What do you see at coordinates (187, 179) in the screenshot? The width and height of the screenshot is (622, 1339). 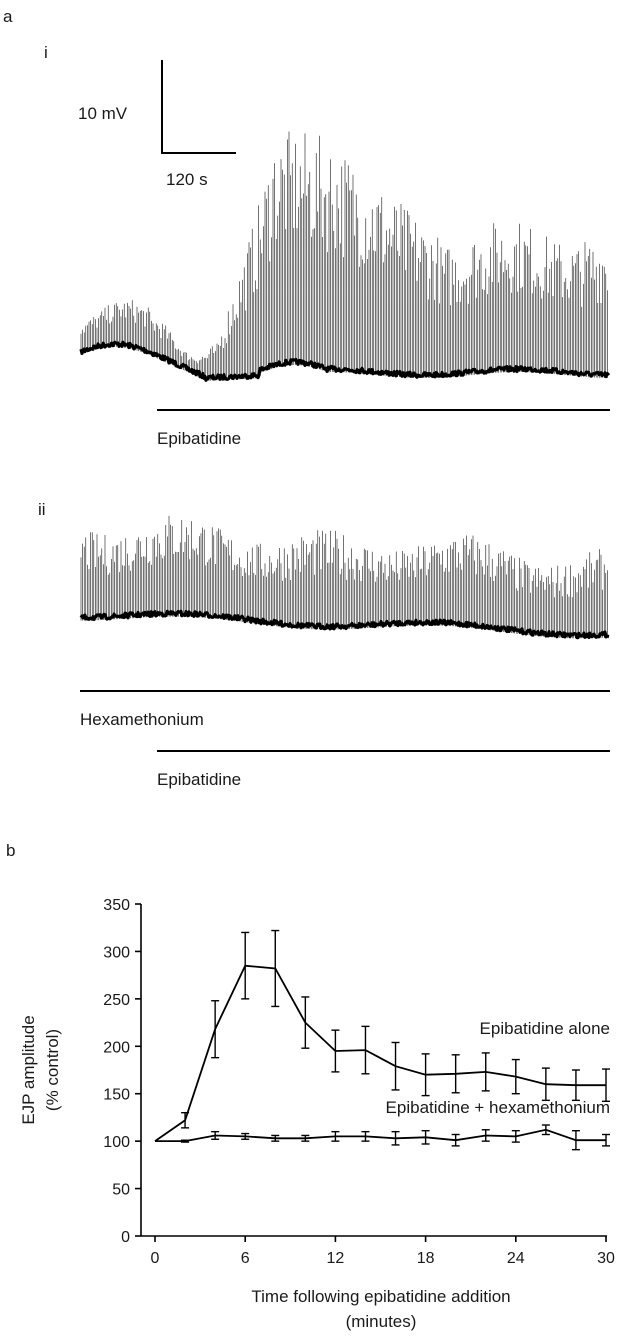 I see `scale-bar-time-label: 120 s` at bounding box center [187, 179].